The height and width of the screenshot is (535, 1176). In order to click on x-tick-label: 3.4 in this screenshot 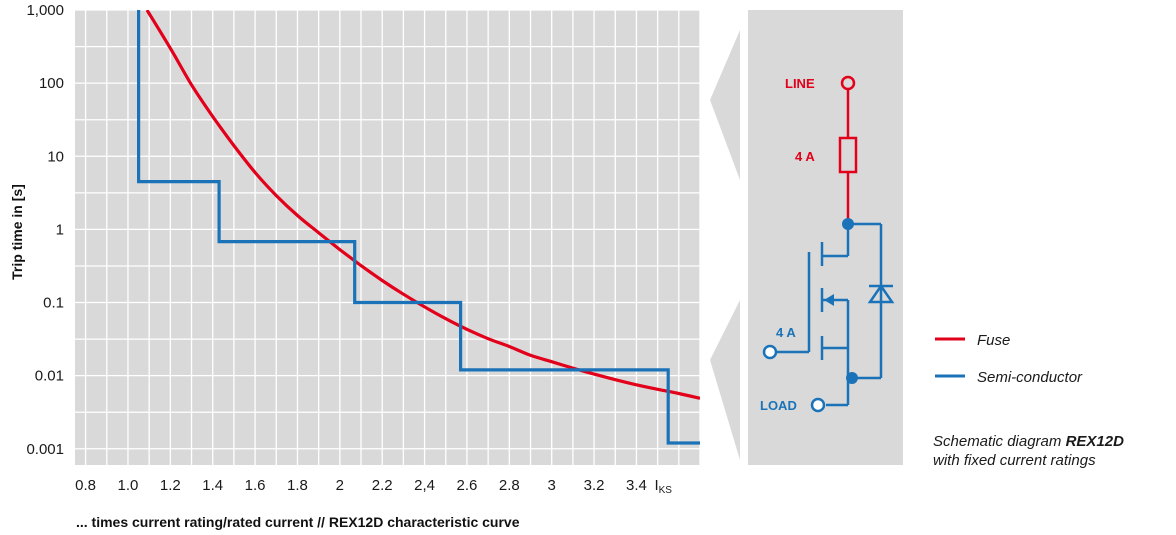, I will do `click(636, 485)`.